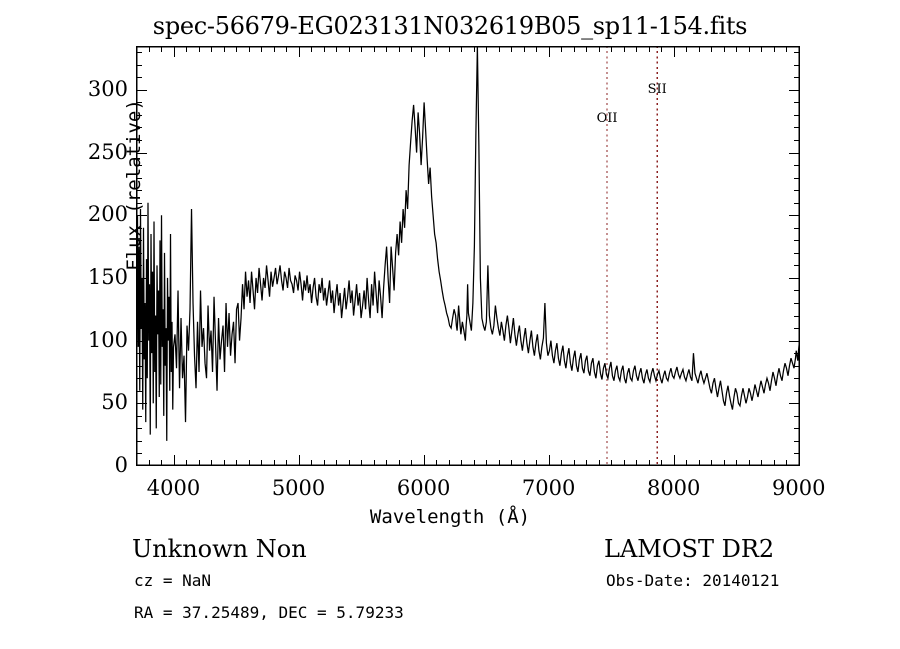  Describe the element at coordinates (173, 488) in the screenshot. I see `x-tick-label: 4000` at that location.